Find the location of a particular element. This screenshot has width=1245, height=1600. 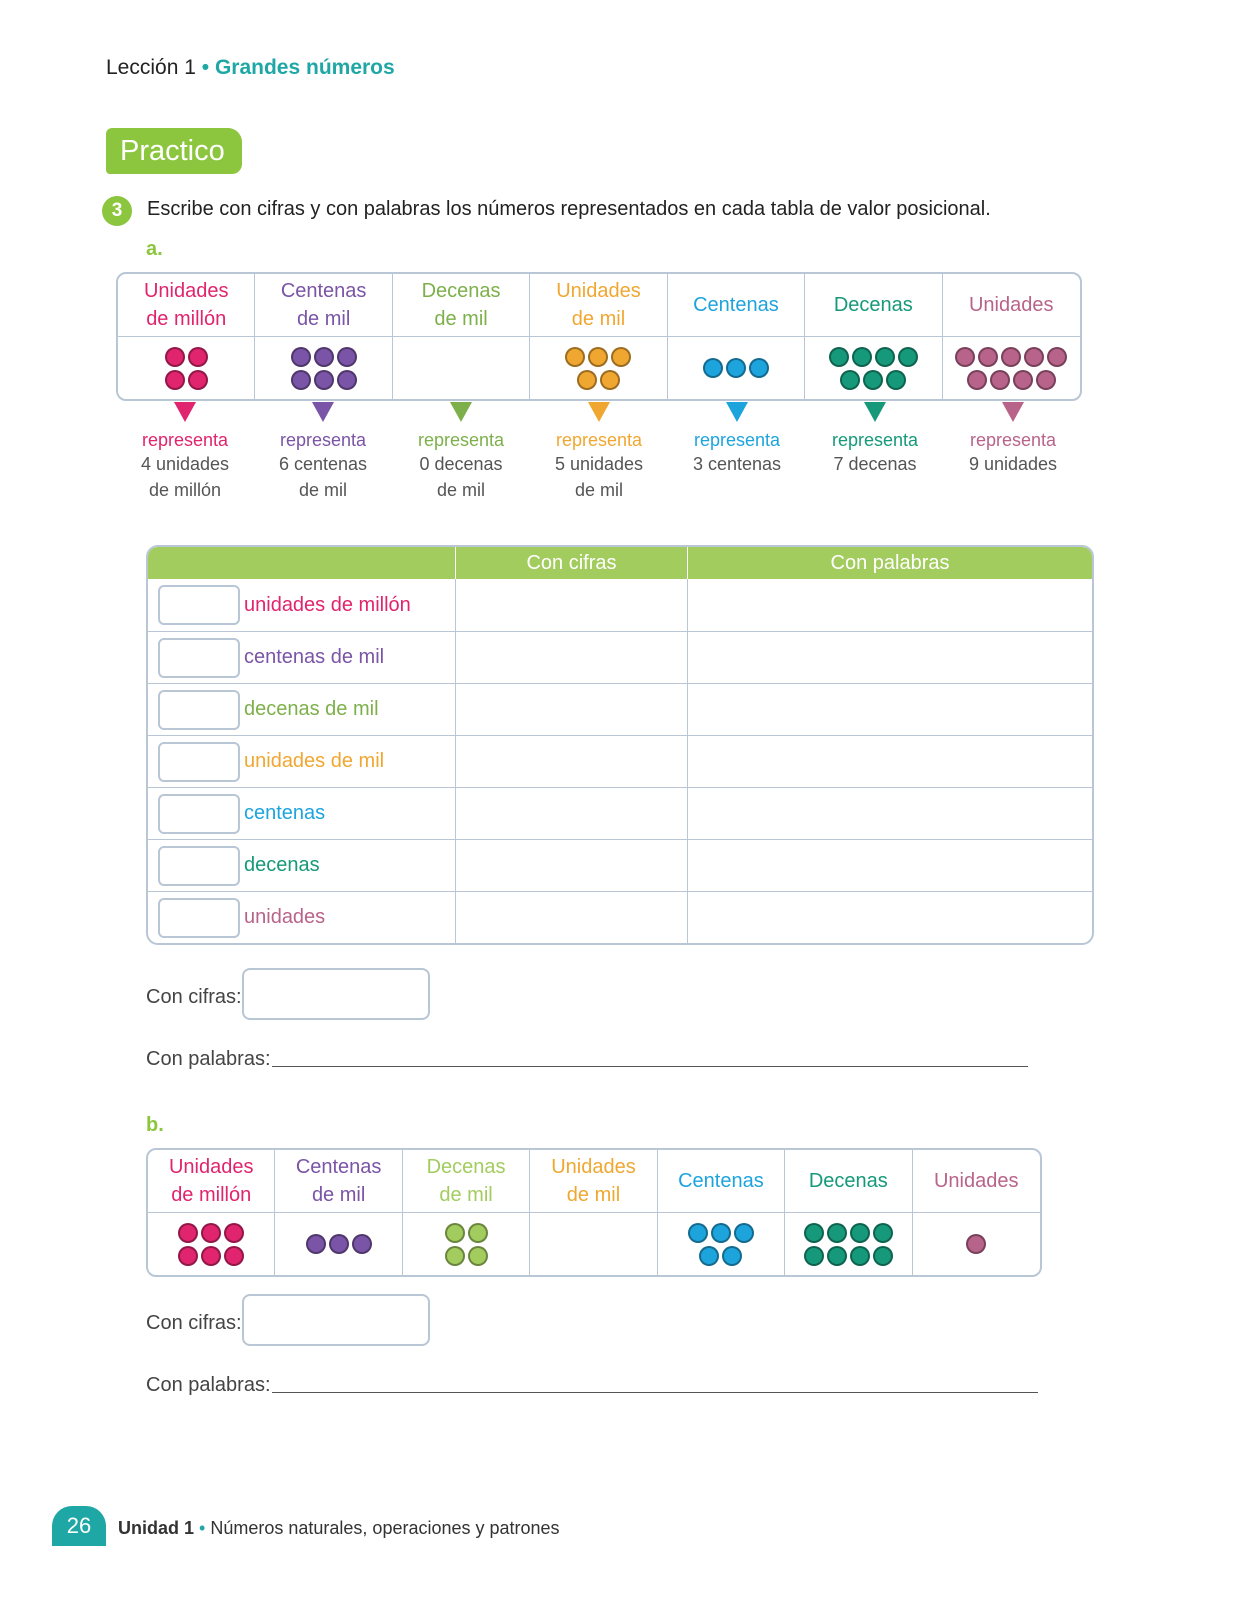

represent-desc: 5 unidades is located at coordinates (599, 464).